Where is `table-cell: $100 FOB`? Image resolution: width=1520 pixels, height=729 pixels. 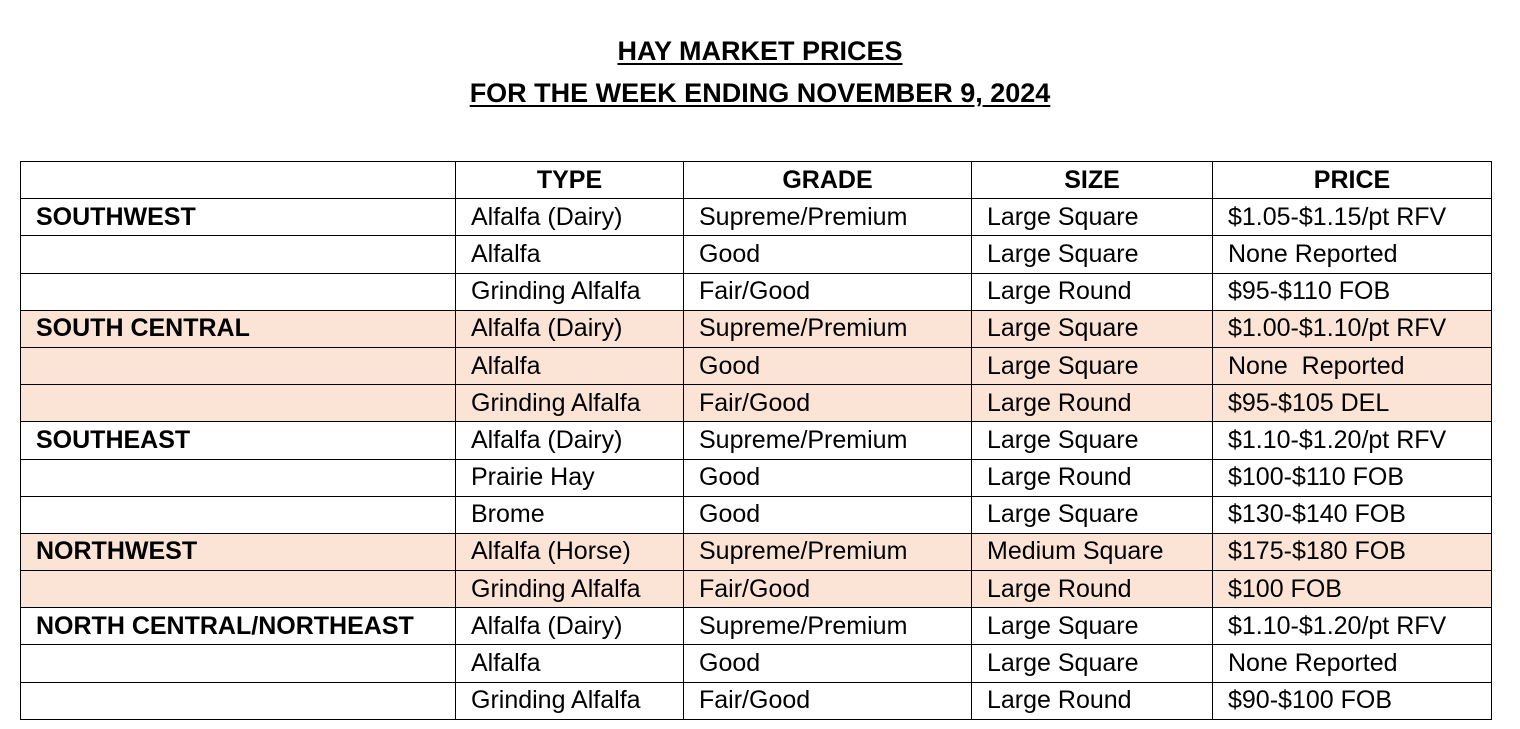 table-cell: $100 FOB is located at coordinates (1352, 589).